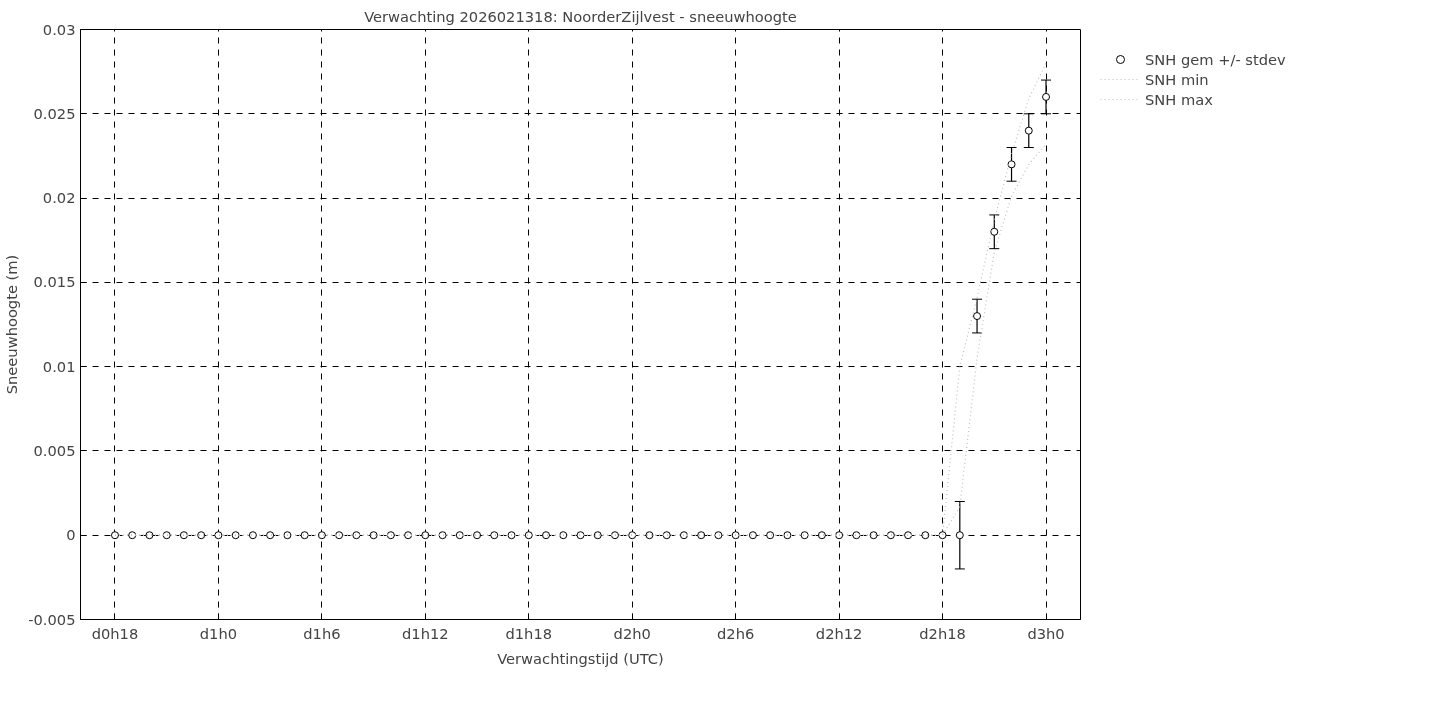  I want to click on x-tick-label: d1h12, so click(425, 633).